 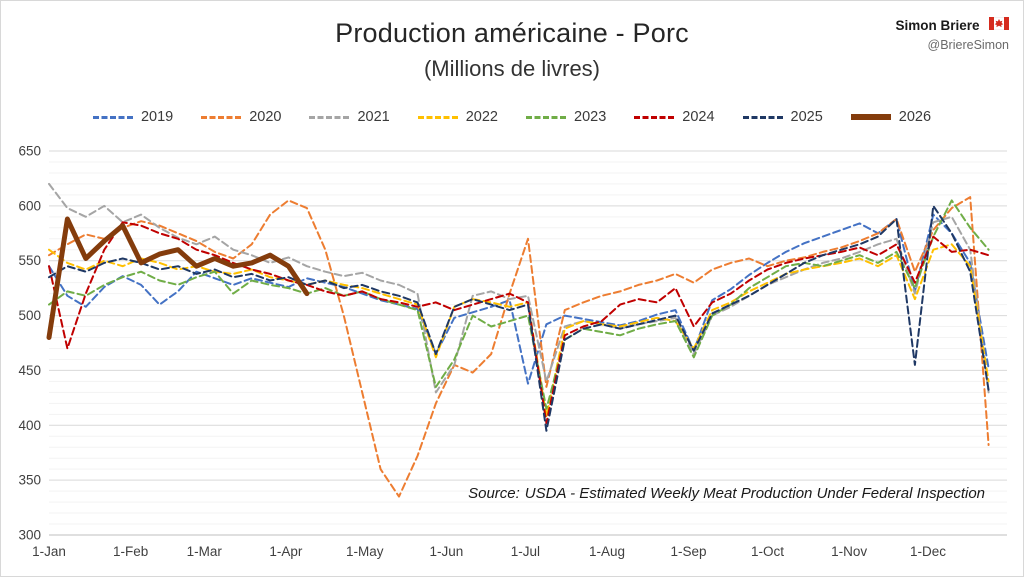 I want to click on series-line-2026, so click(x=178, y=278).